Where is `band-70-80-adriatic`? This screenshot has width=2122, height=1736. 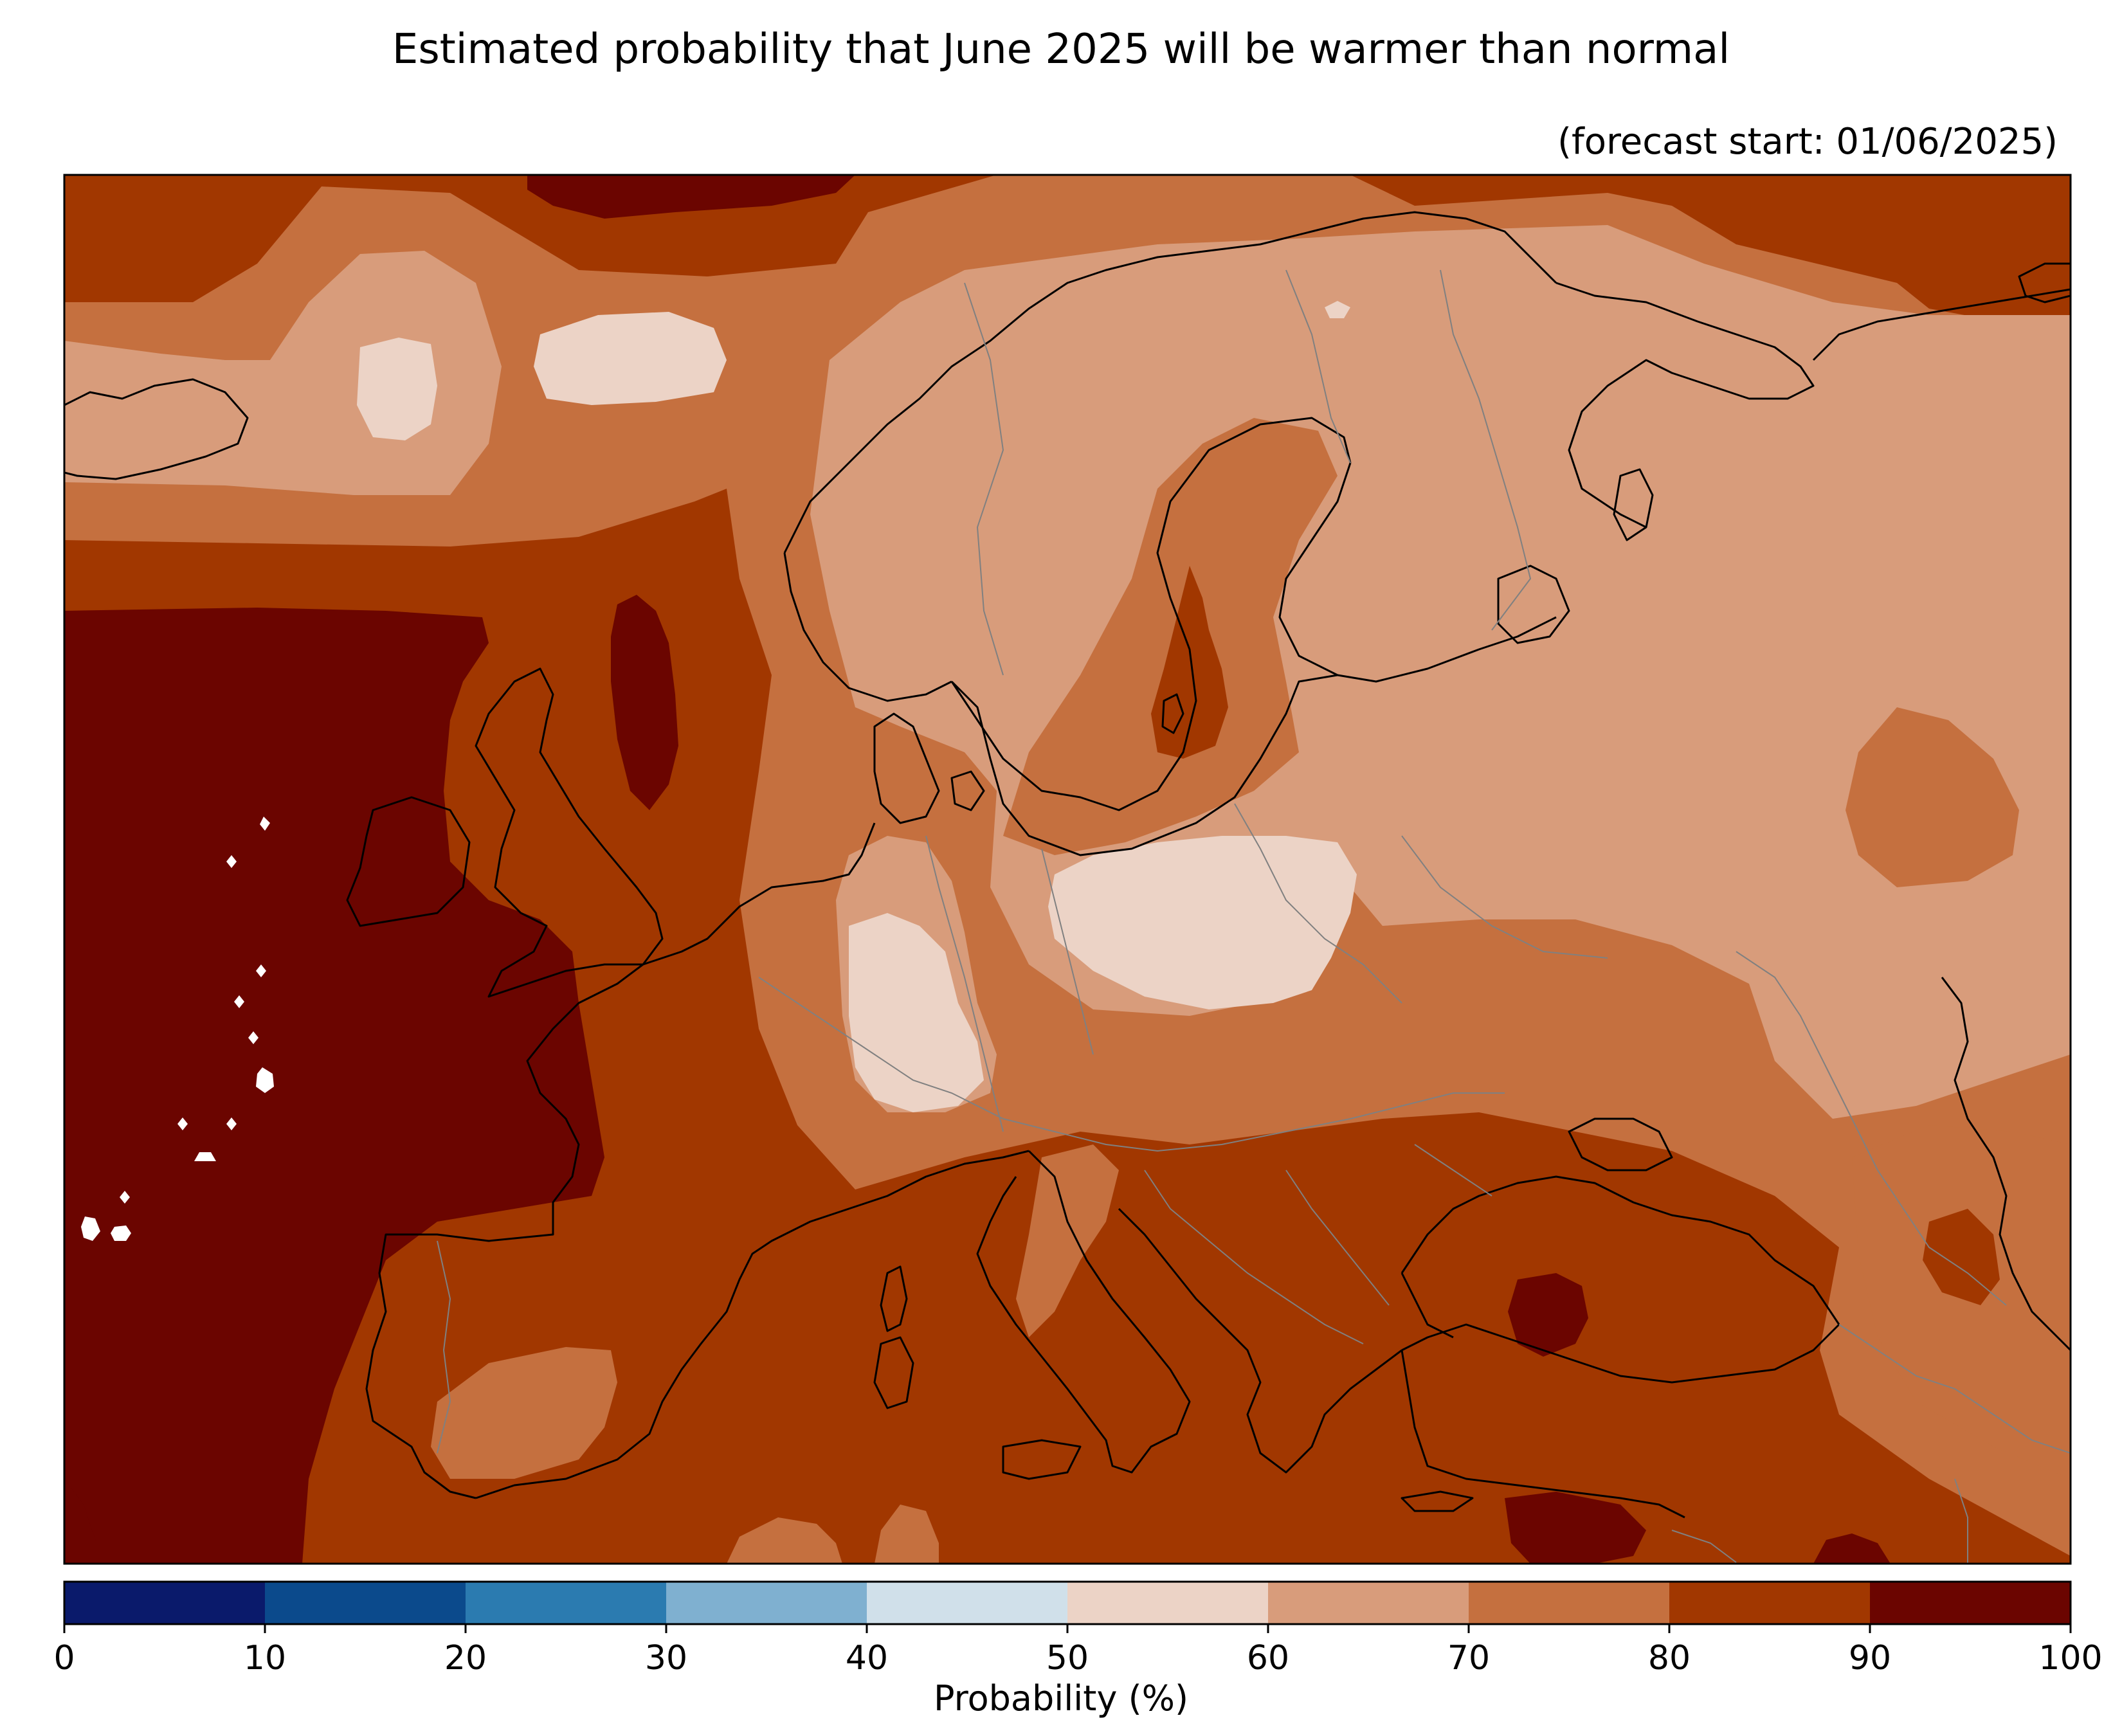
band-70-80-adriatic is located at coordinates (1067, 1240).